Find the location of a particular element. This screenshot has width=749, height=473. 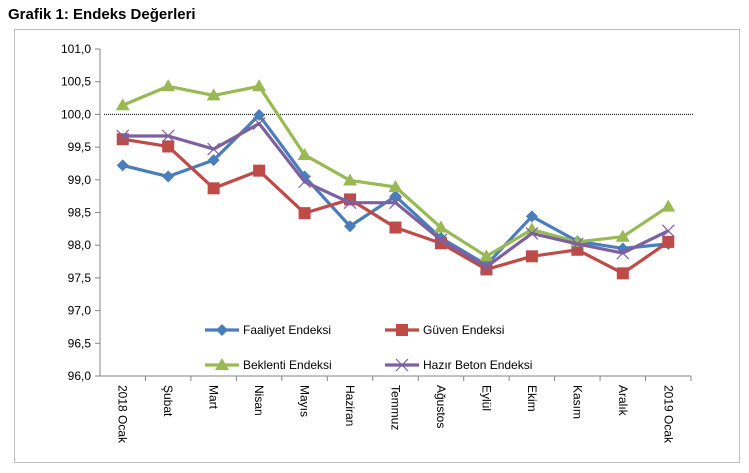

legend-item: Hazır Beton Endeksi is located at coordinates (458, 365).